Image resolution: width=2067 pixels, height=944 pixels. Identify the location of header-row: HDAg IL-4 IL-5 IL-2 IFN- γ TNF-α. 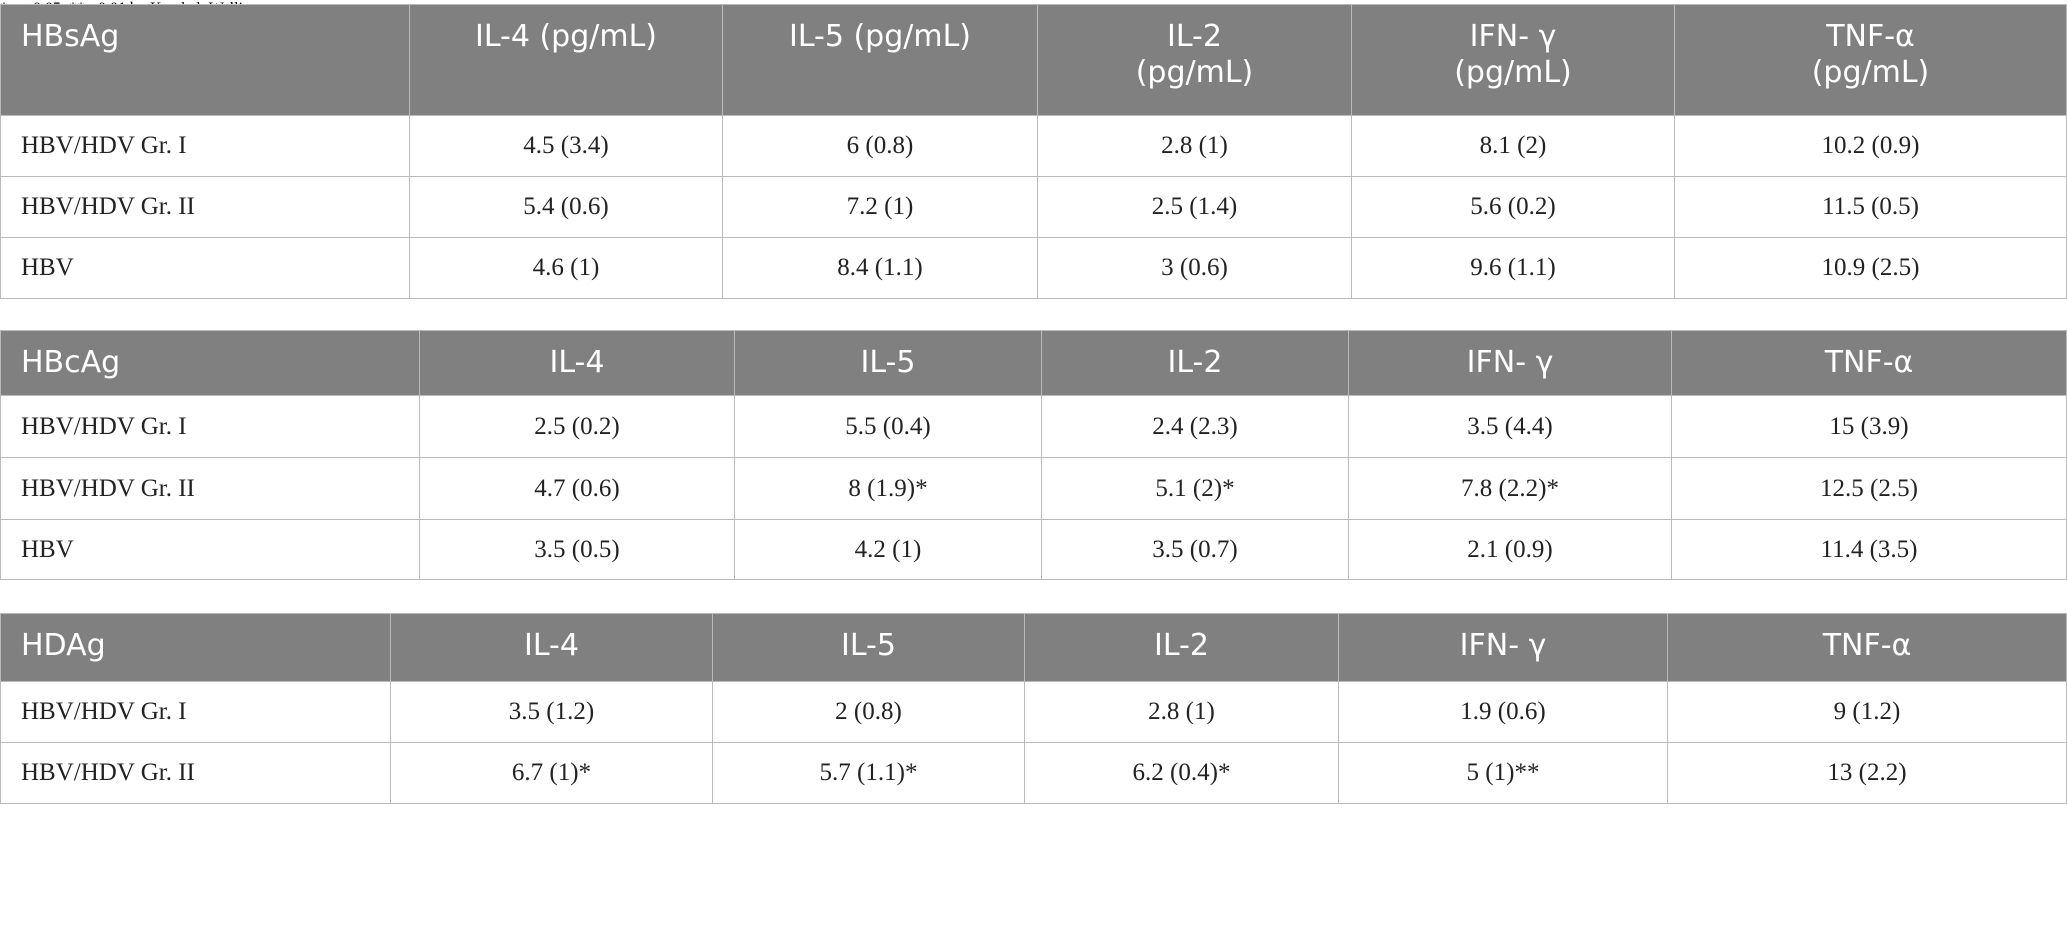
(1033, 647).